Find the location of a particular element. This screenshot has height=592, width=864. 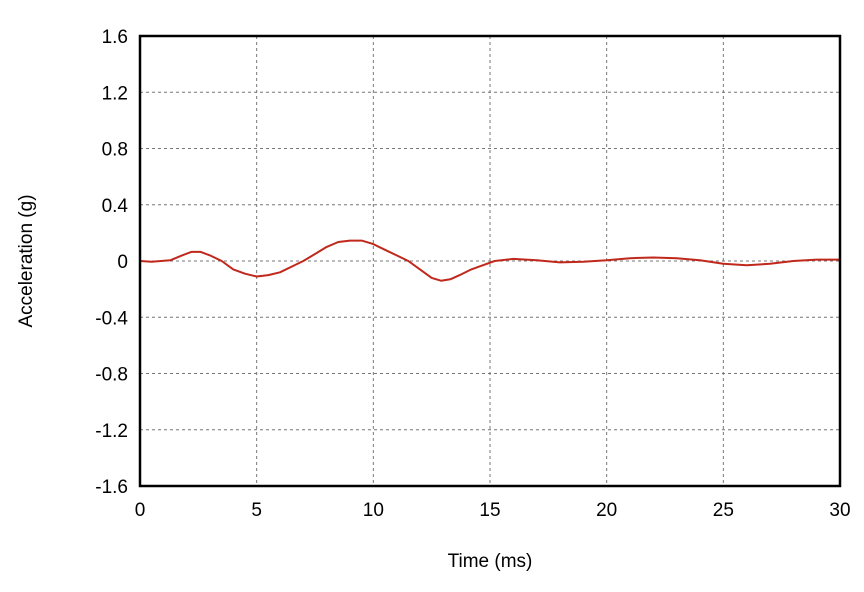

y-tick-label: -1.2 is located at coordinates (111, 431).